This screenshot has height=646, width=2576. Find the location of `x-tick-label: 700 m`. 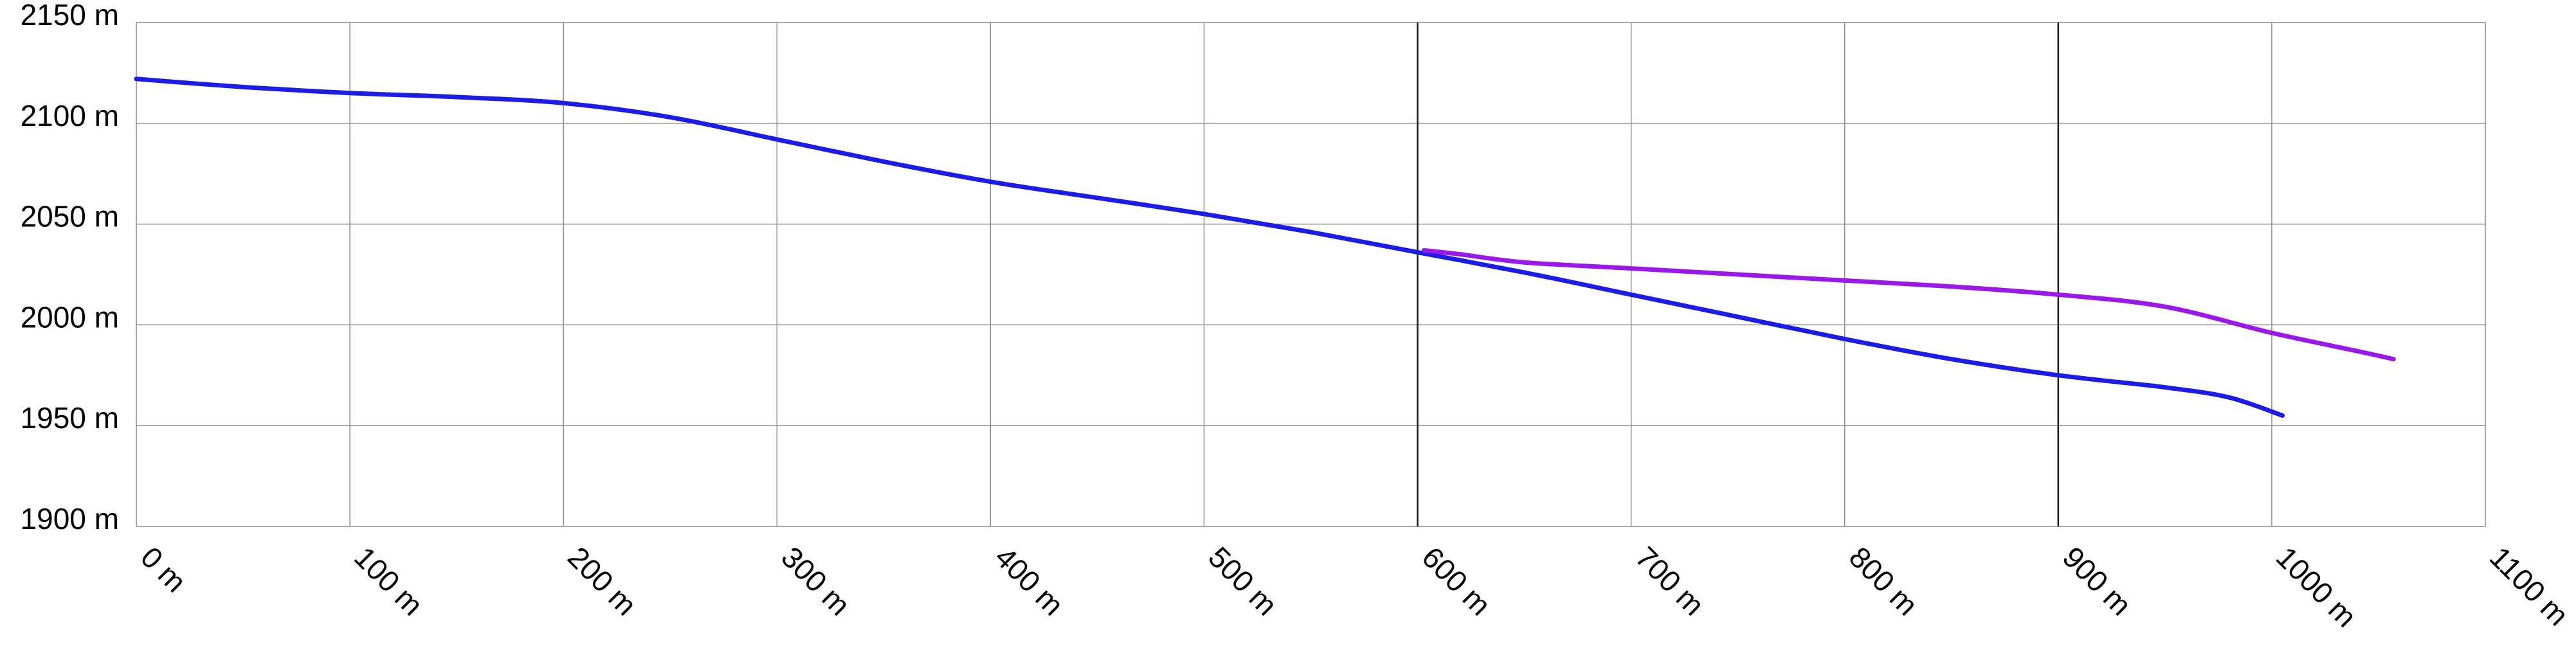

x-tick-label: 700 m is located at coordinates (1670, 581).